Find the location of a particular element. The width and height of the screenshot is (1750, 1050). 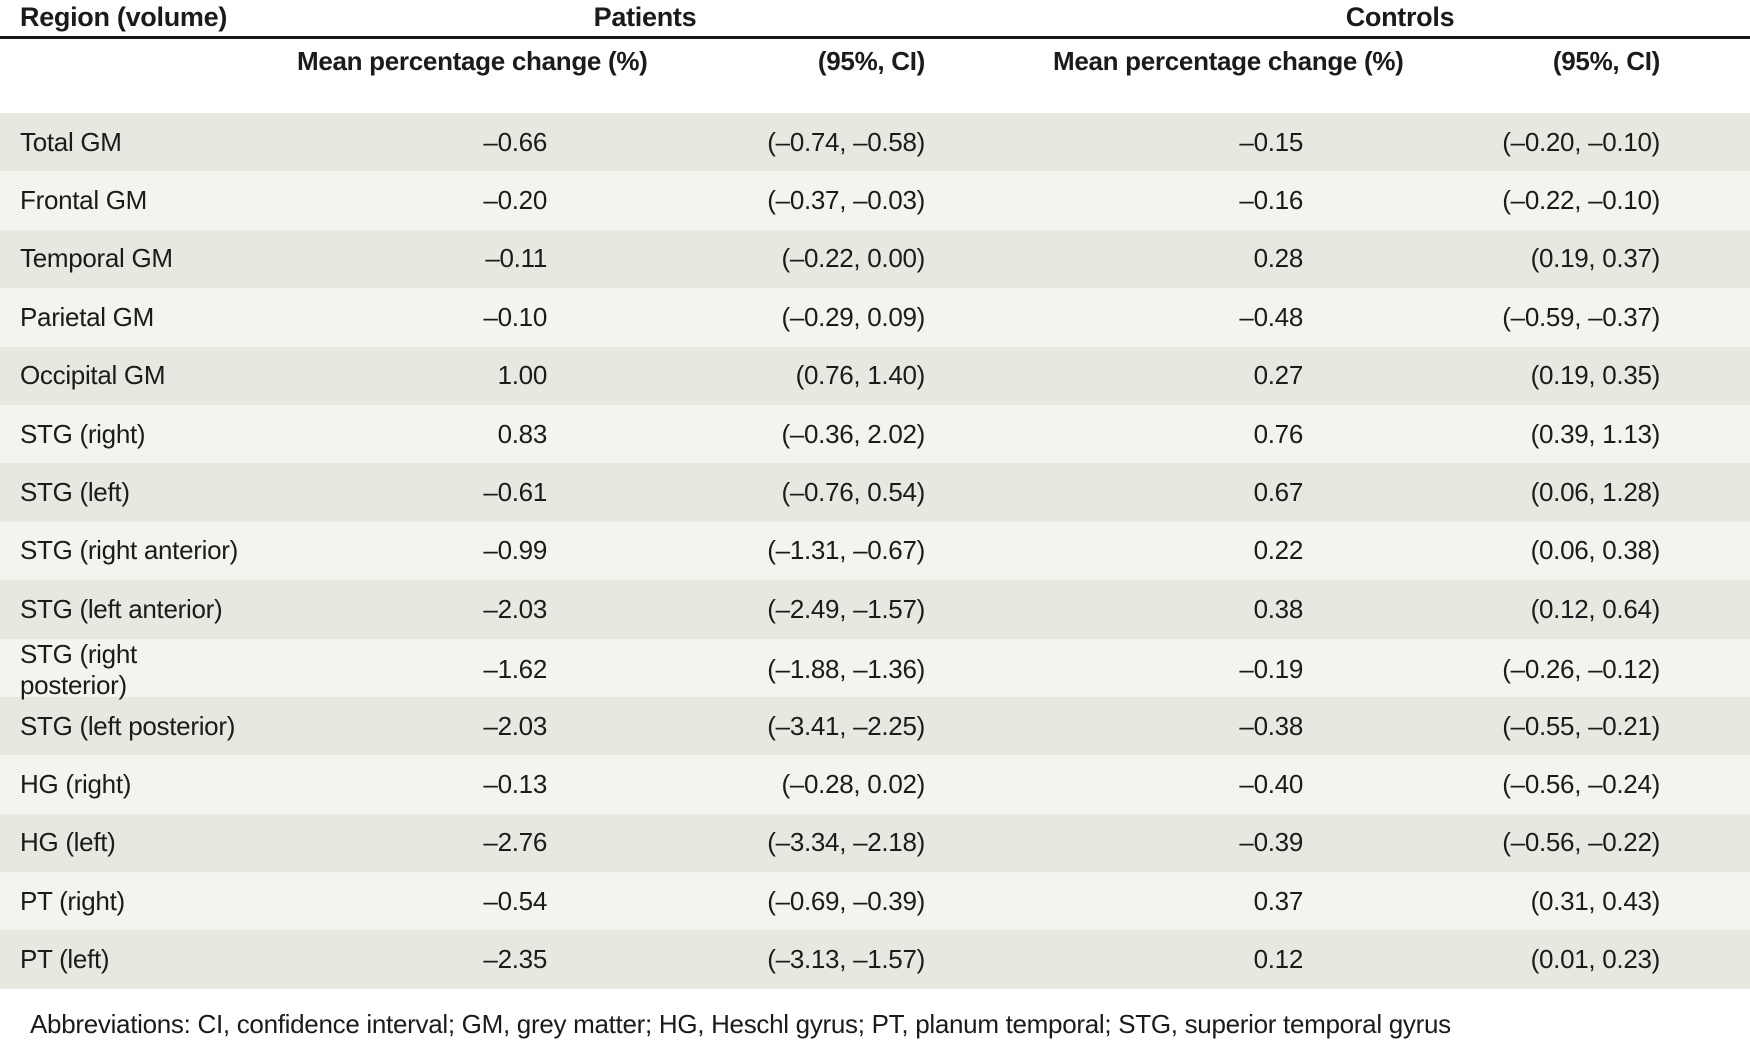

patients-ci-cell: (–0.37, –0.03) is located at coordinates (846, 200).